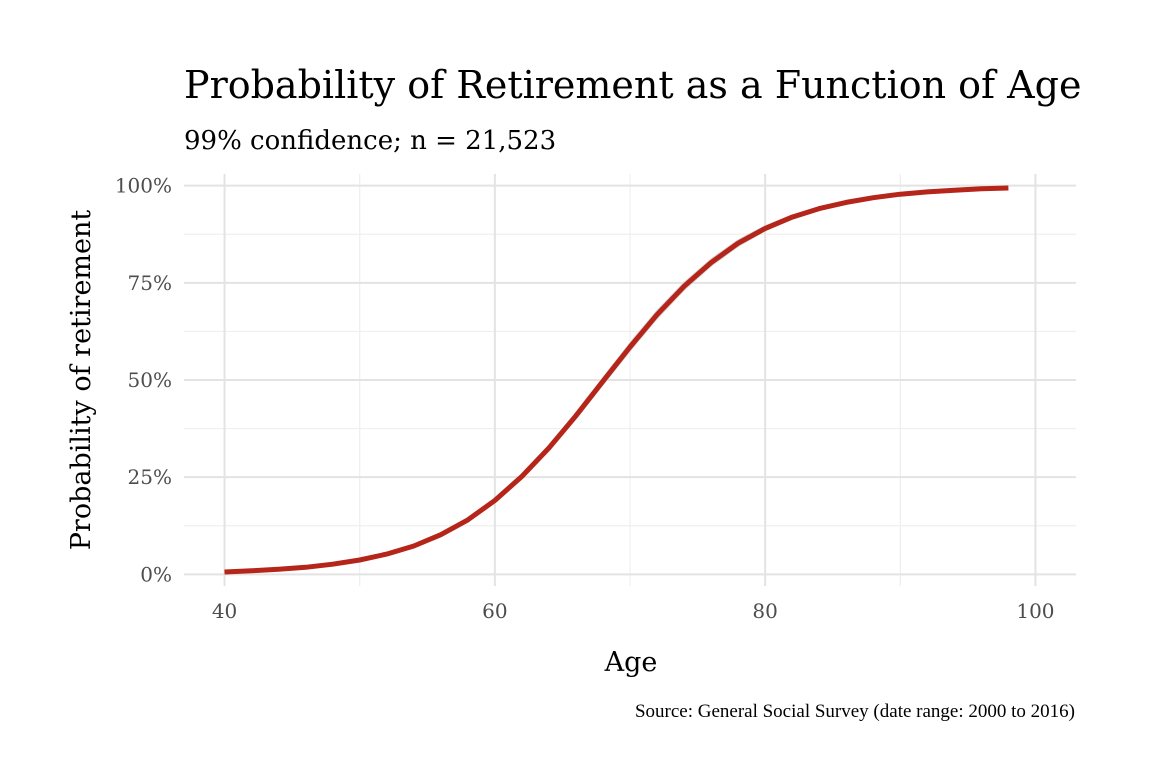 This screenshot has height=768, width=1152. I want to click on y-tick-label: 100%, so click(143, 186).